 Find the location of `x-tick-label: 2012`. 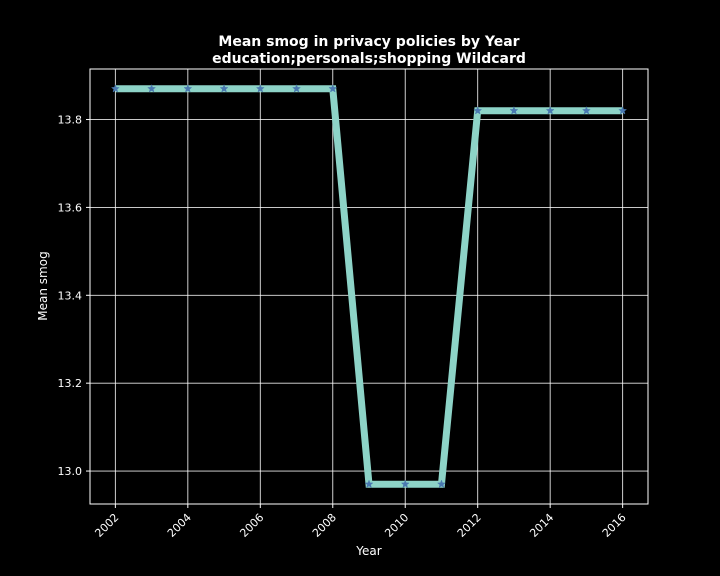

x-tick-label: 2012 is located at coordinates (469, 525).